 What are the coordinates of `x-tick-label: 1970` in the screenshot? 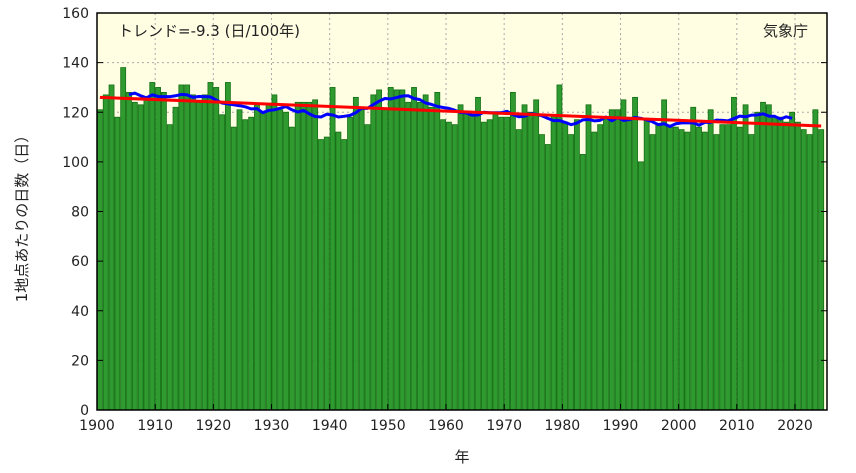 It's located at (504, 426).